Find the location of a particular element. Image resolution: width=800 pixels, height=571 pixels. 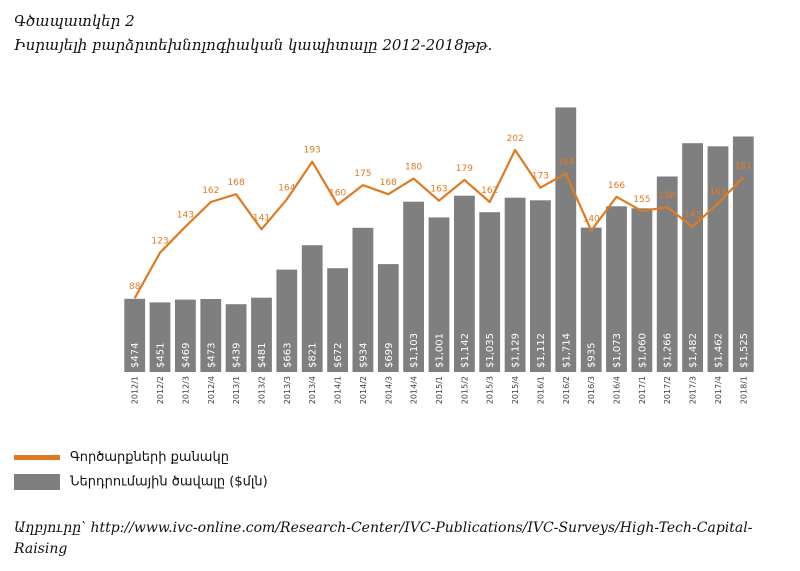

x-tick-label: 2014/1 is located at coordinates (338, 390).